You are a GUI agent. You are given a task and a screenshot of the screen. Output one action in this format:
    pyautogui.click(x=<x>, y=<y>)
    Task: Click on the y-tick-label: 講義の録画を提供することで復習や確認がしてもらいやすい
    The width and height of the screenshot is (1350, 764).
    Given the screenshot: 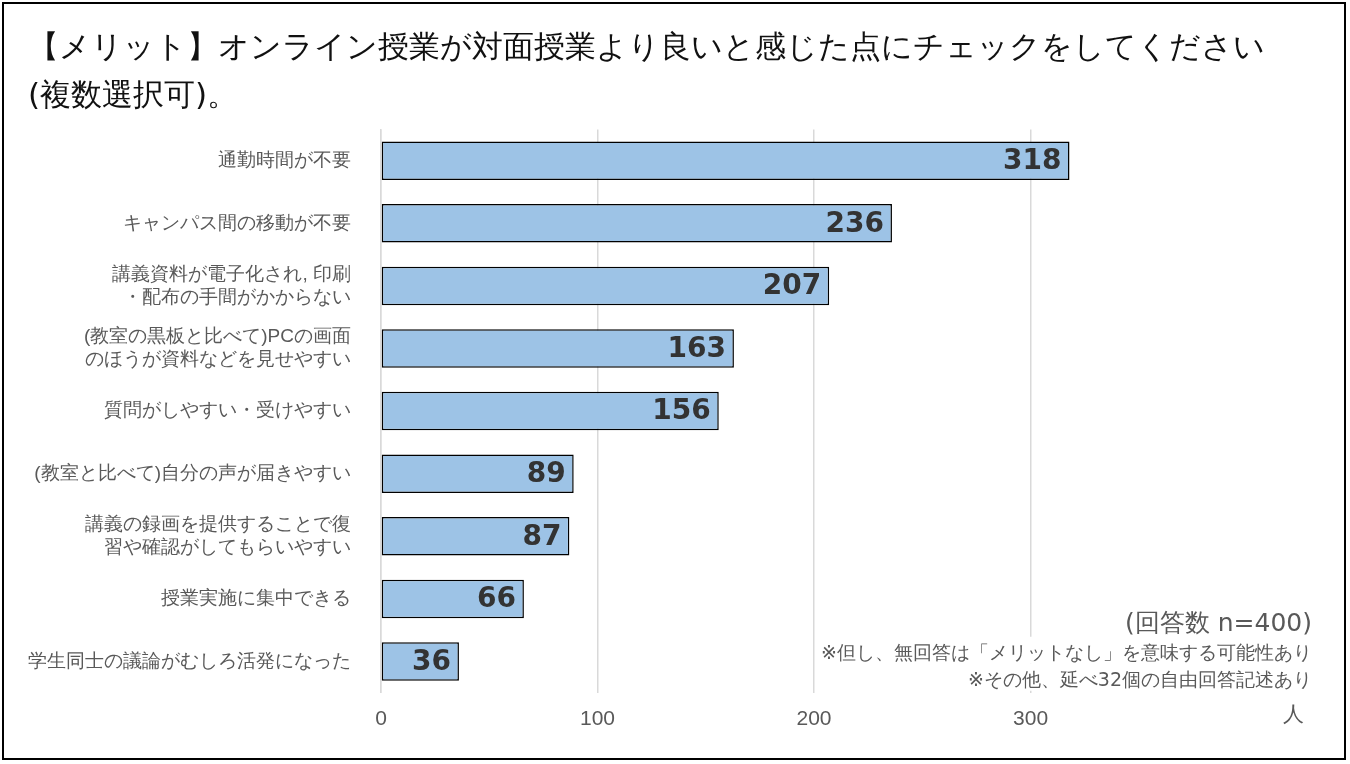 What is the action you would take?
    pyautogui.click(x=218, y=535)
    